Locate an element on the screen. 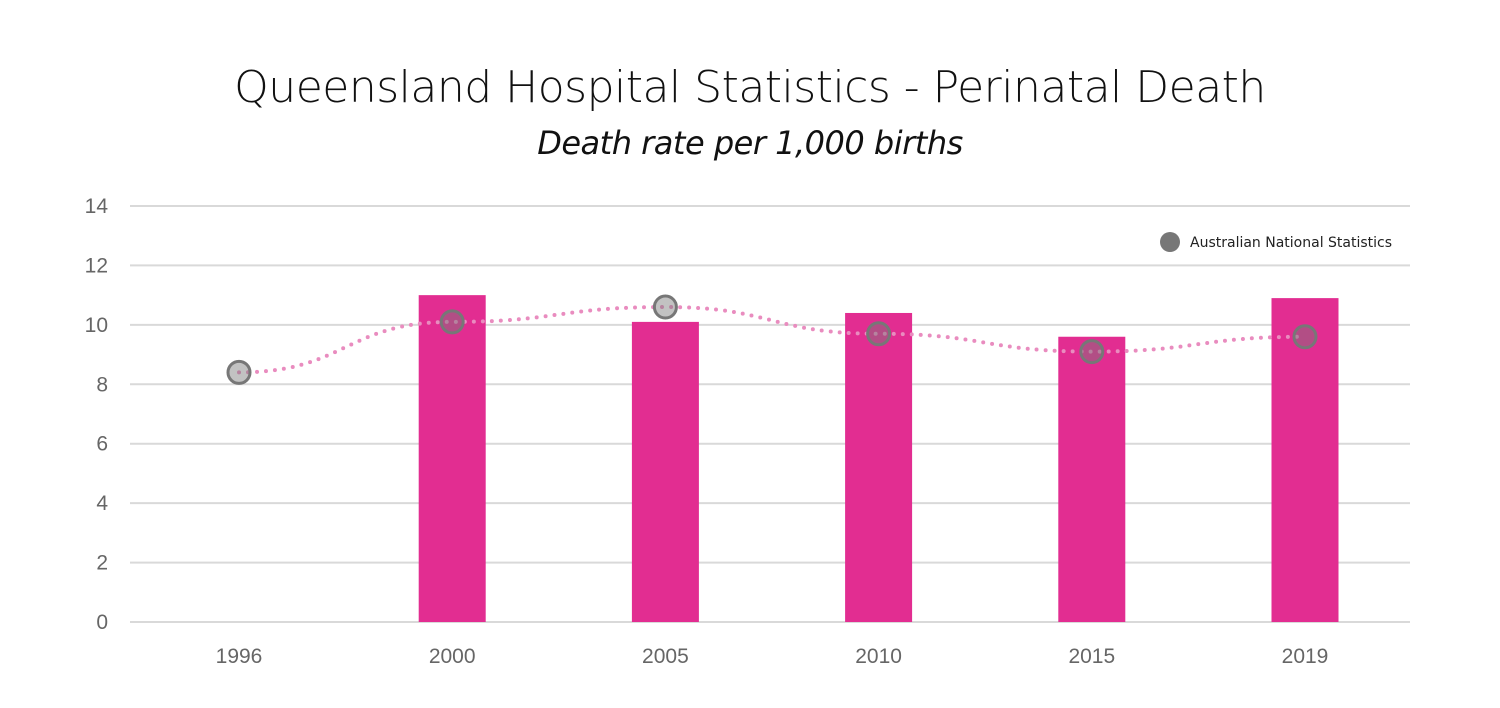 The image size is (1500, 708). legend-marker-icon is located at coordinates (1170, 242).